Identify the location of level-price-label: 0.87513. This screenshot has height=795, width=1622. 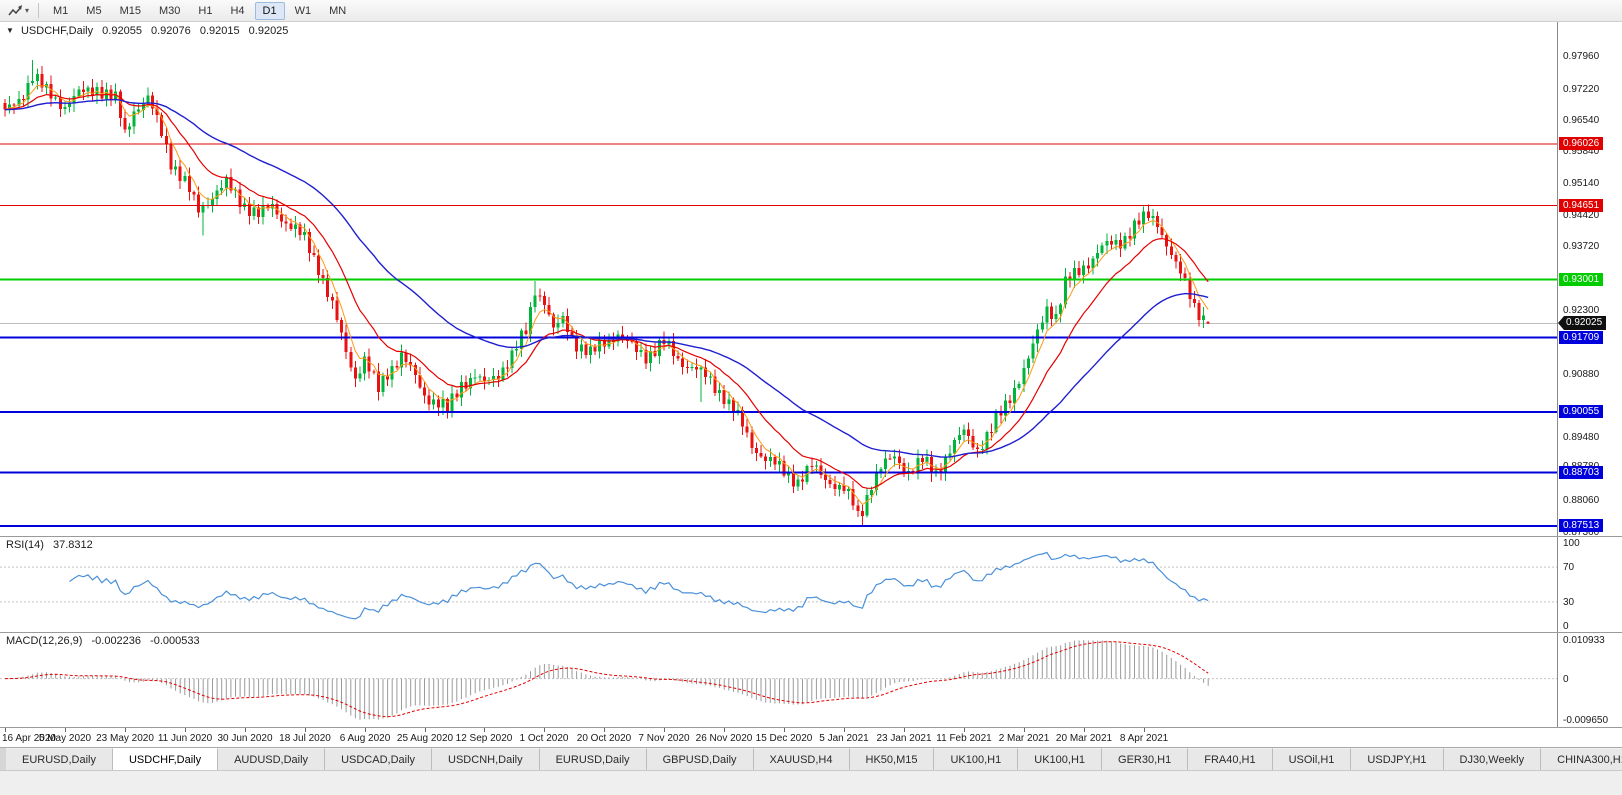
(1581, 525).